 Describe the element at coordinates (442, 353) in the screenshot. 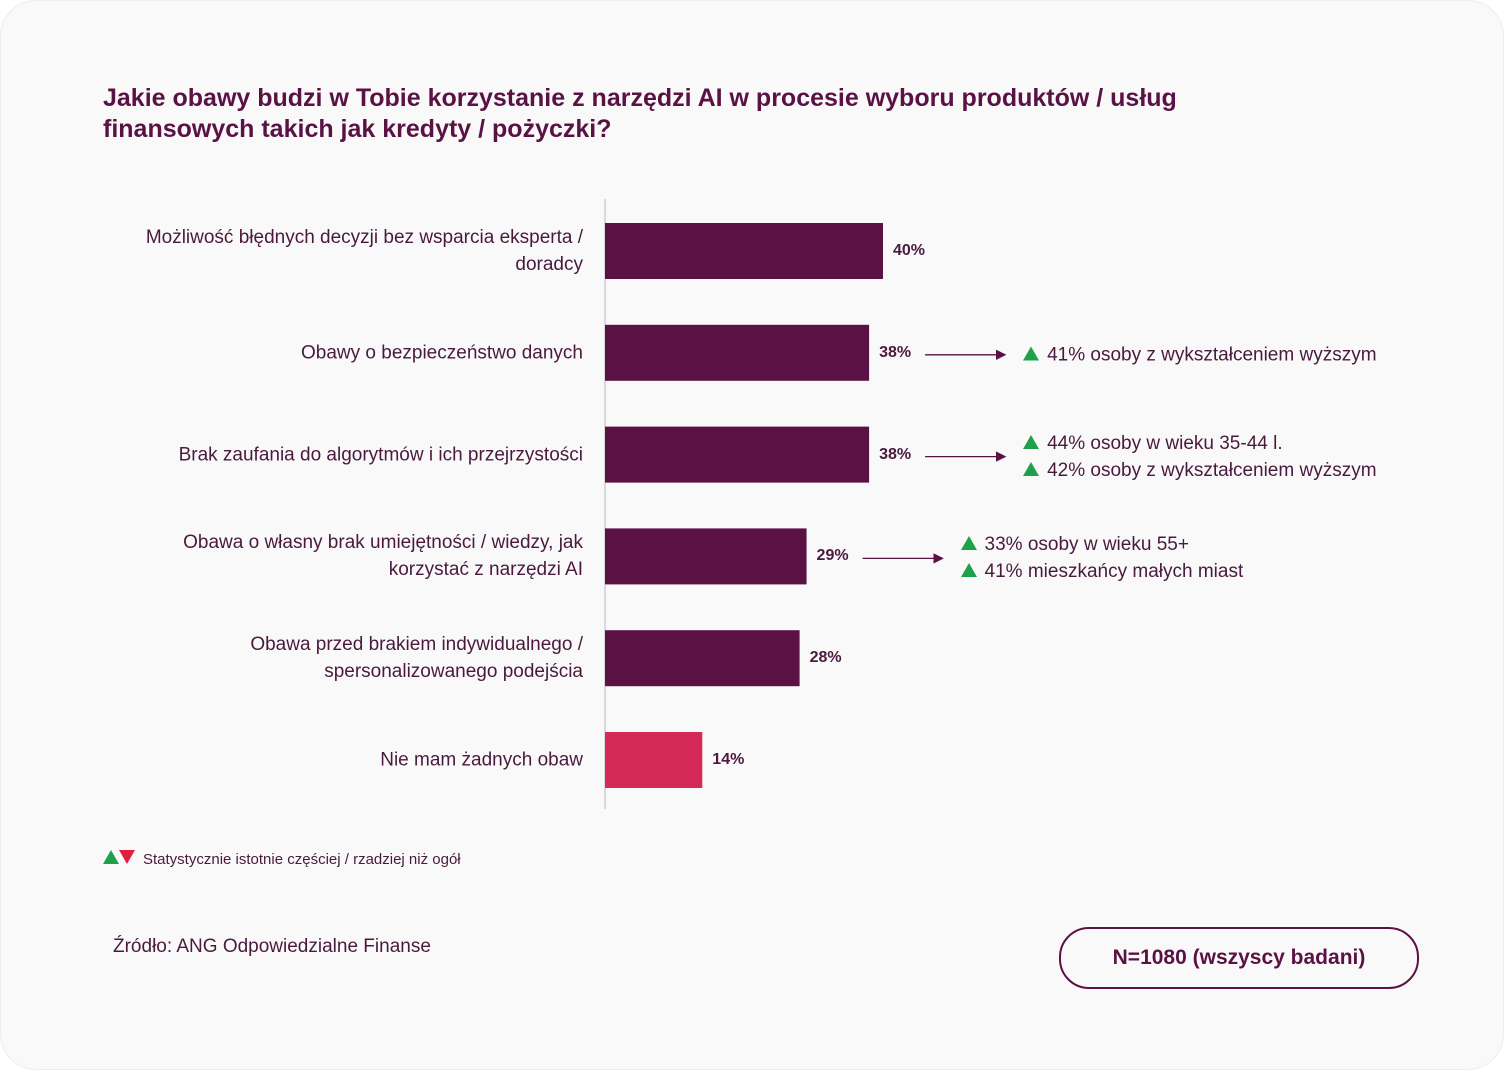

I see `category-label: Obawy o bezpieczeństwo danych` at that location.